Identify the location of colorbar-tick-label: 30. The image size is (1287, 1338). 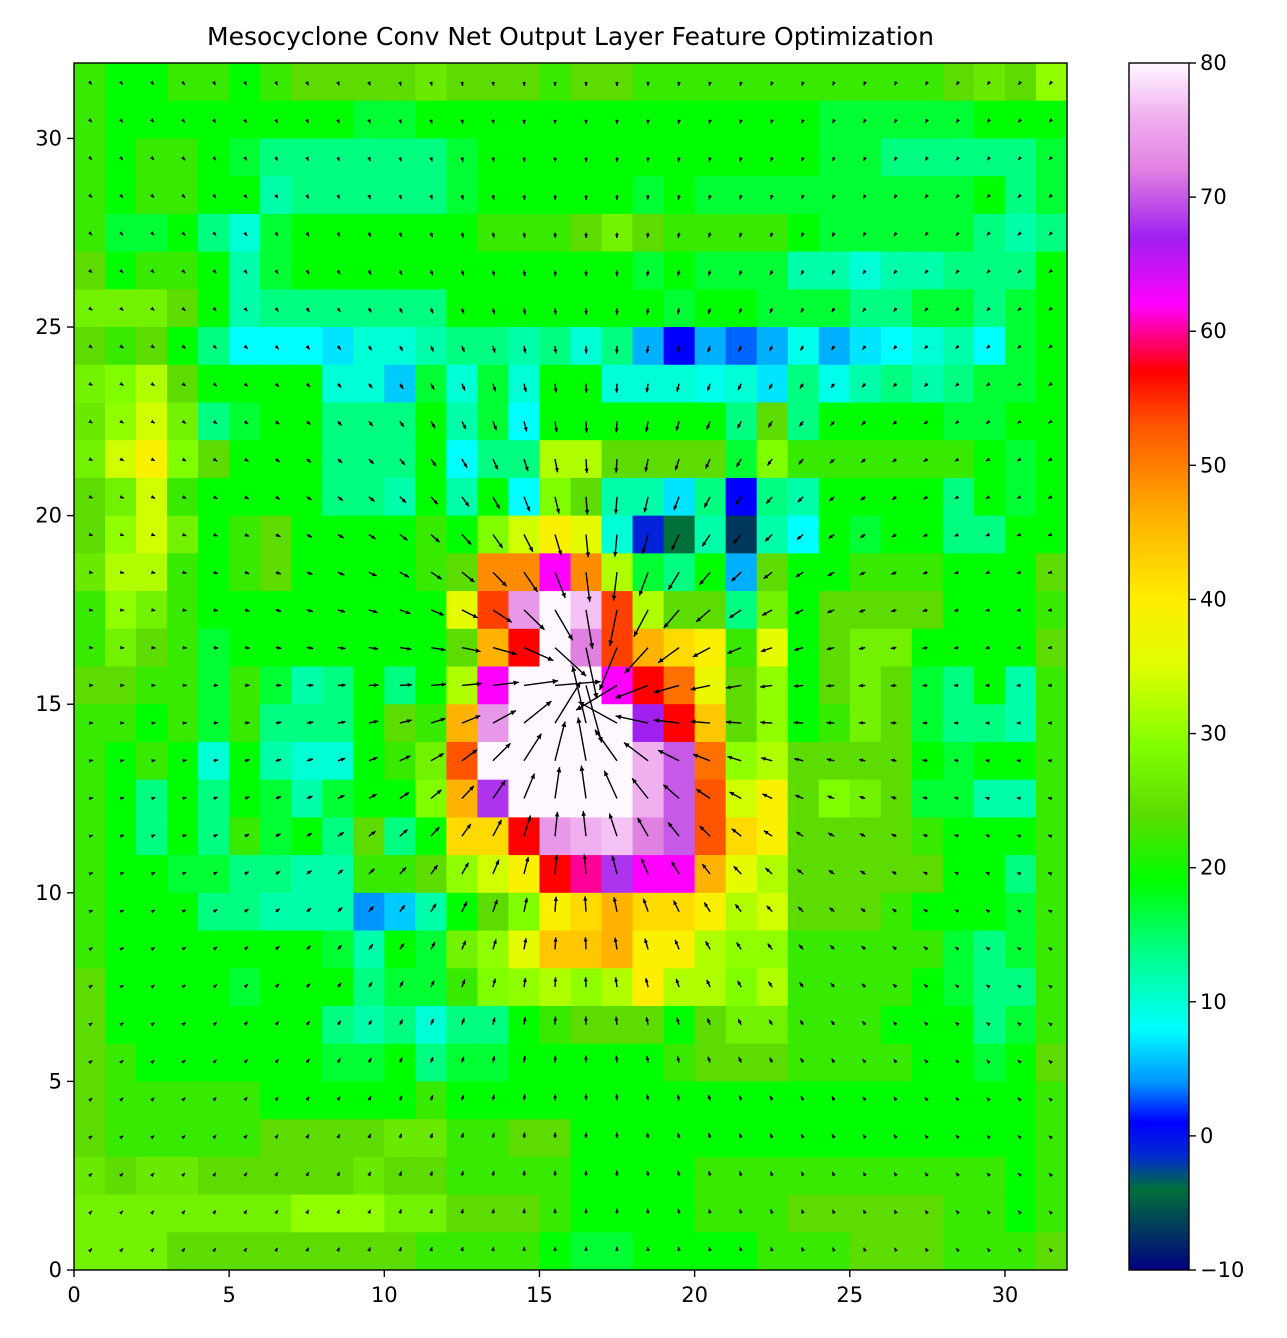
(1213, 734).